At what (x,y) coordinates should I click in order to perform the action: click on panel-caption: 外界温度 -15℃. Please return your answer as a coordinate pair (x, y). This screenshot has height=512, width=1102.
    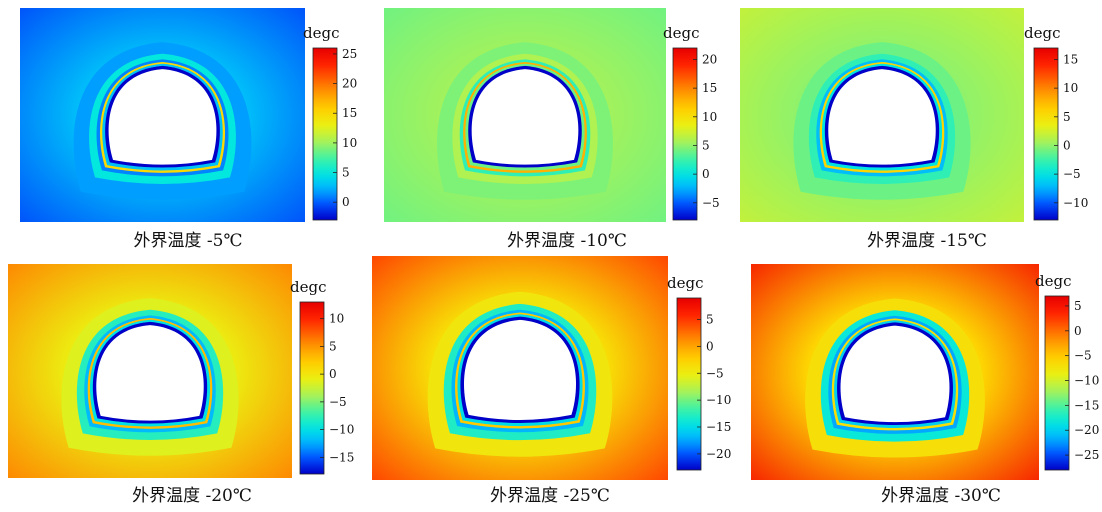
    Looking at the image, I should click on (927, 241).